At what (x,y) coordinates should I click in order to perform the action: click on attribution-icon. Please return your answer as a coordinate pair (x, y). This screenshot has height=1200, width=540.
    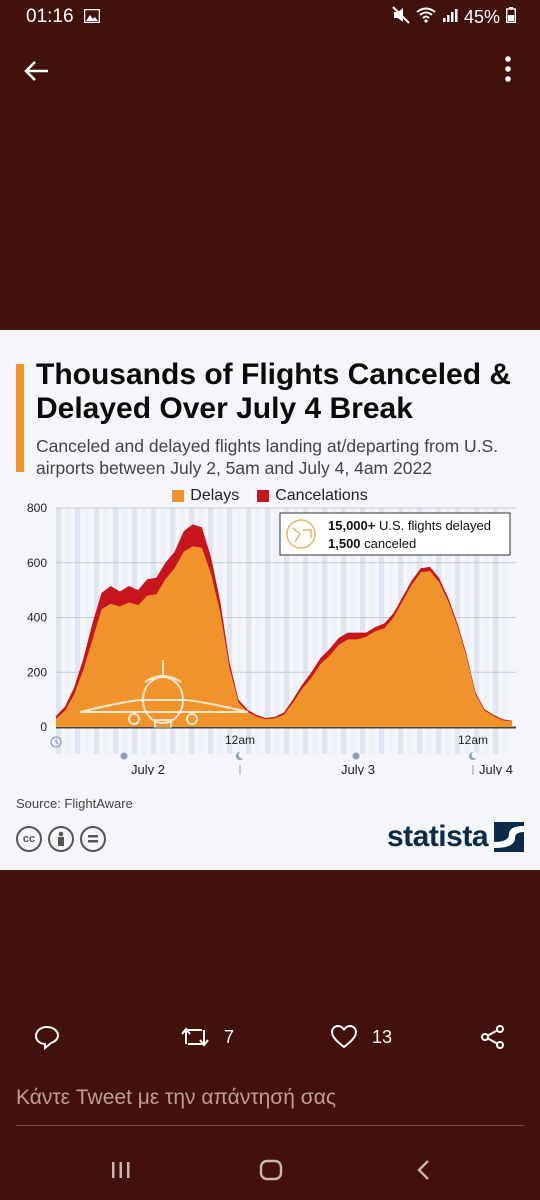
    Looking at the image, I should click on (61, 839).